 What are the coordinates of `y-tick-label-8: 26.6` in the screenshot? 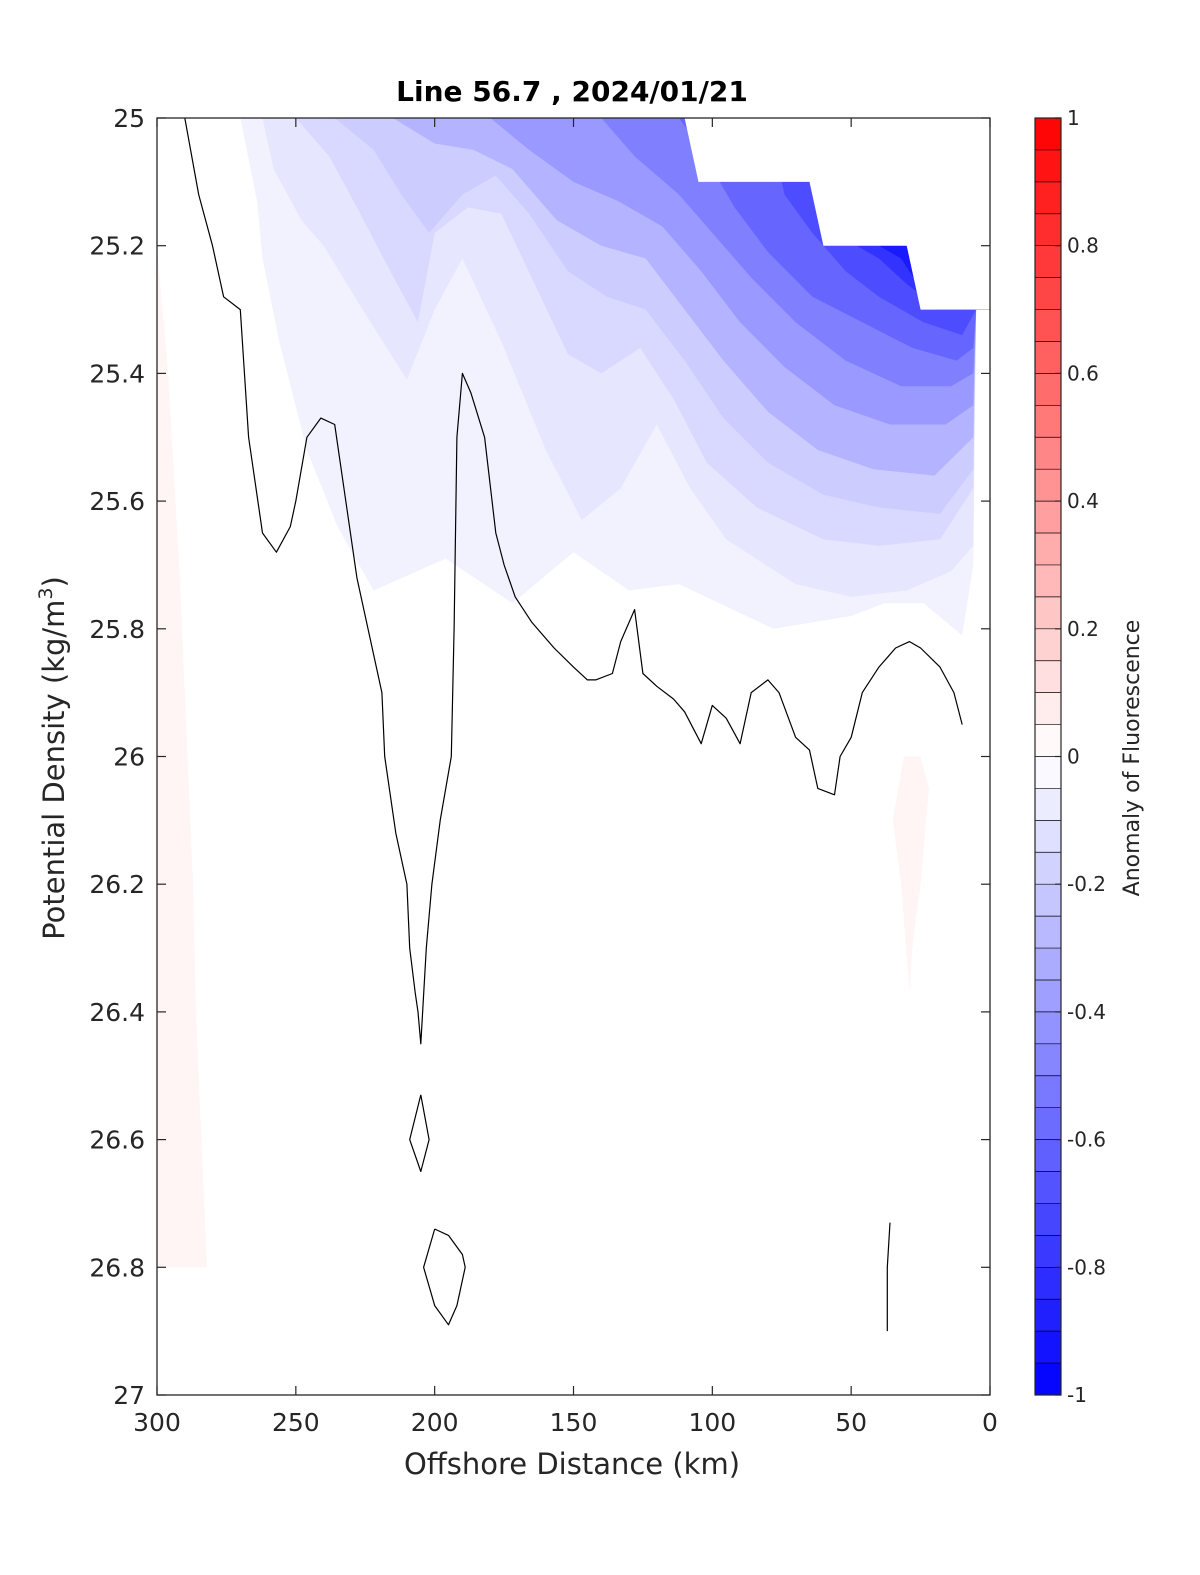 It's located at (117, 1140).